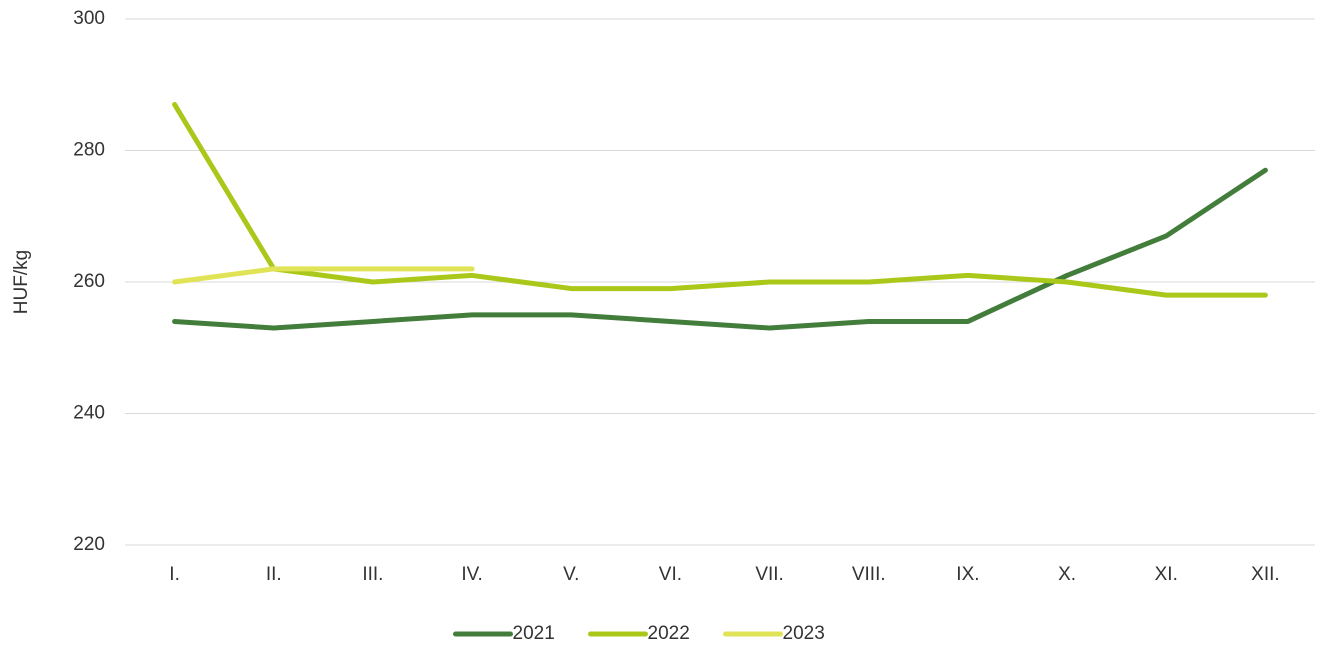  What do you see at coordinates (174, 574) in the screenshot?
I see `x-tick-label: I.` at bounding box center [174, 574].